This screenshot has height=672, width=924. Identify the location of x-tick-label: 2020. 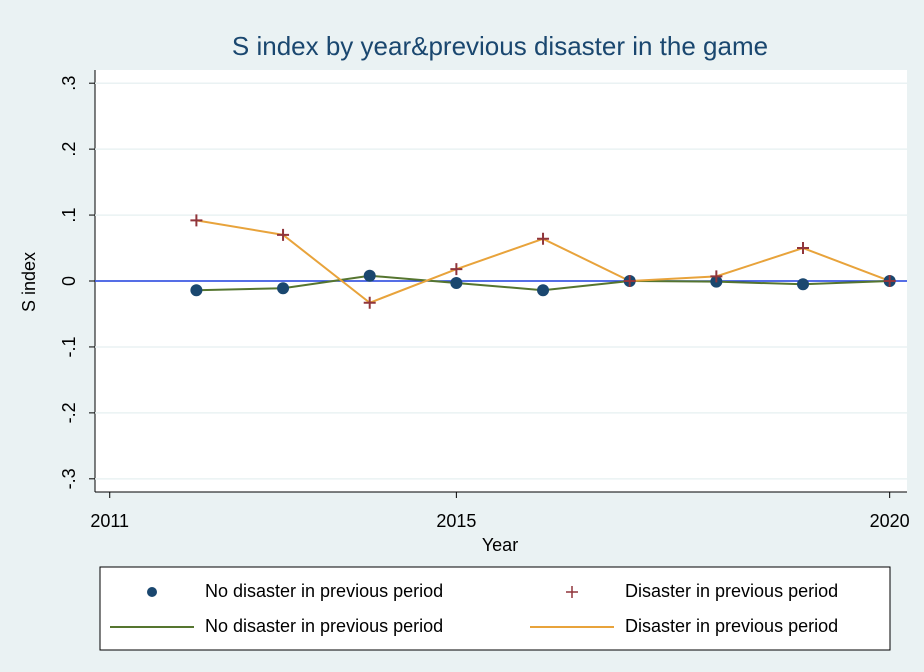
(890, 521).